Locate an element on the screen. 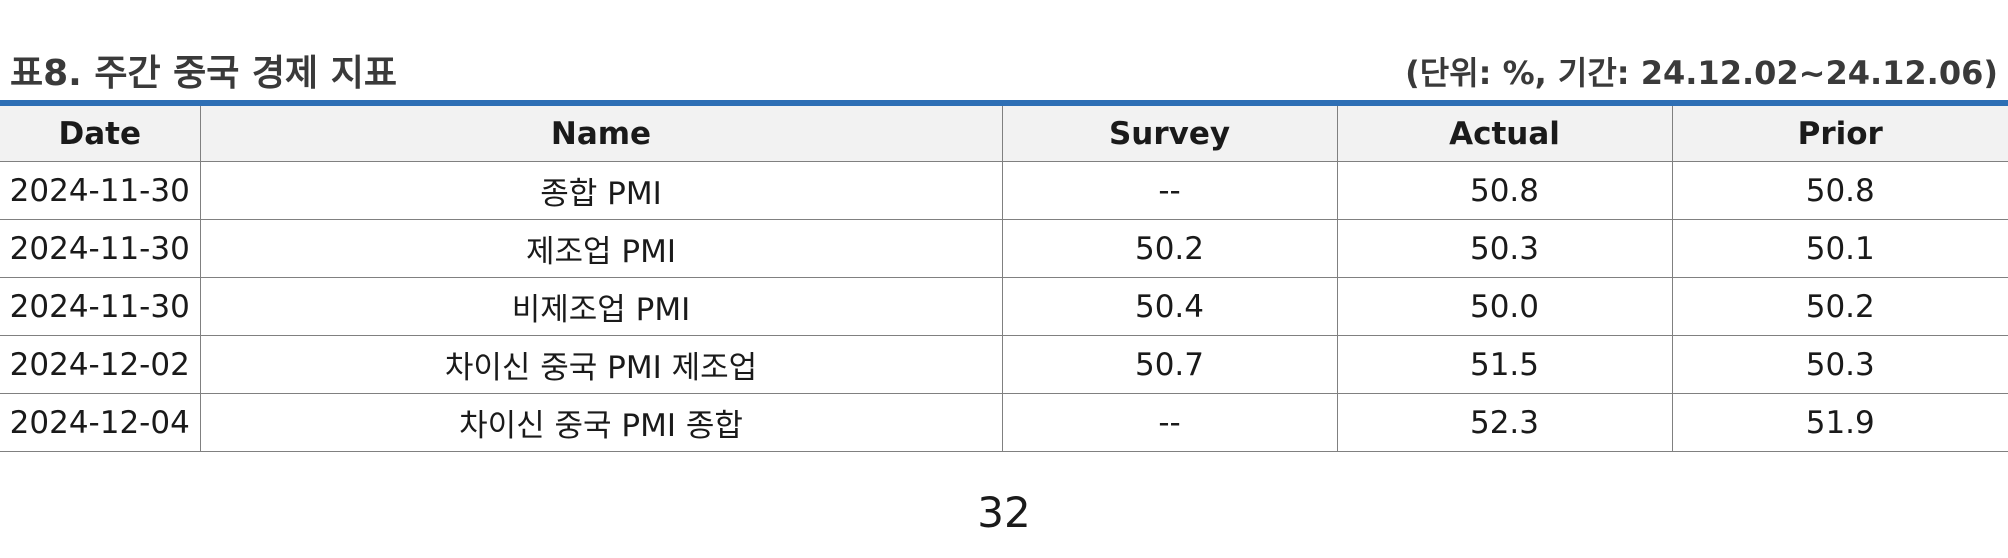 The height and width of the screenshot is (558, 2008). cell-name: 종합 PMI is located at coordinates (600, 190).